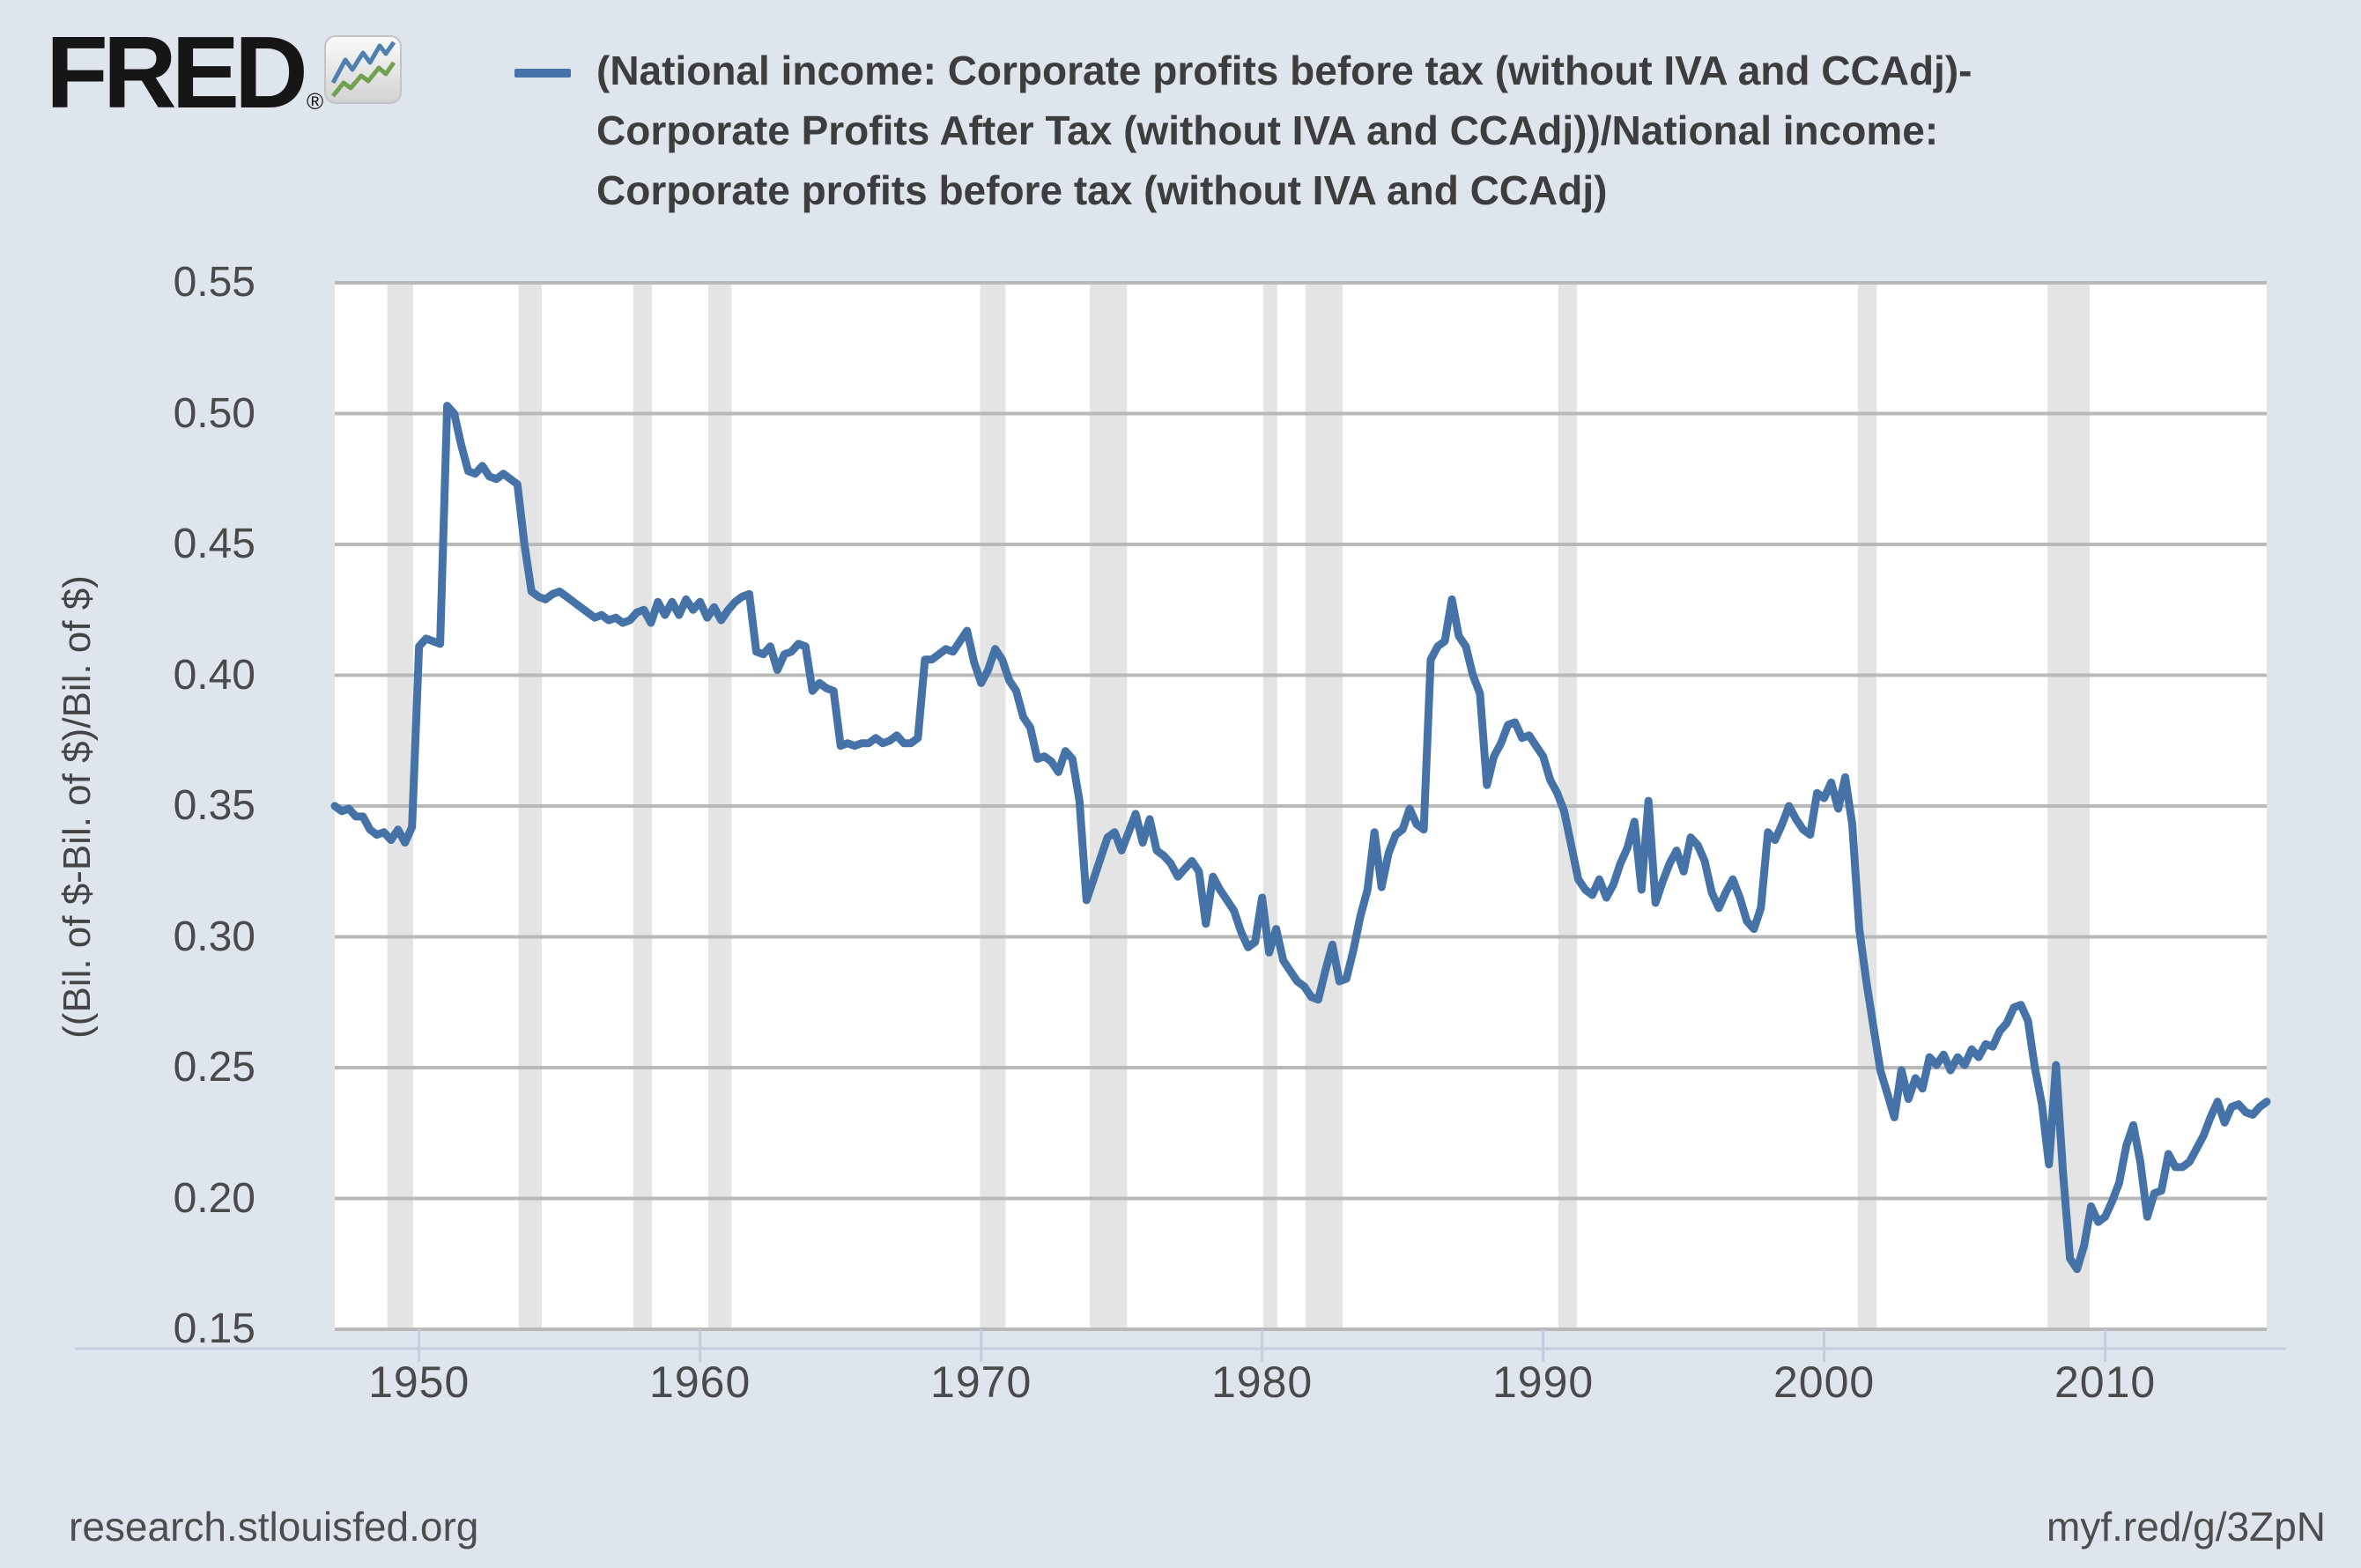 Image resolution: width=2361 pixels, height=1568 pixels. Describe the element at coordinates (542, 73) in the screenshot. I see `legend-line-swatch` at that location.